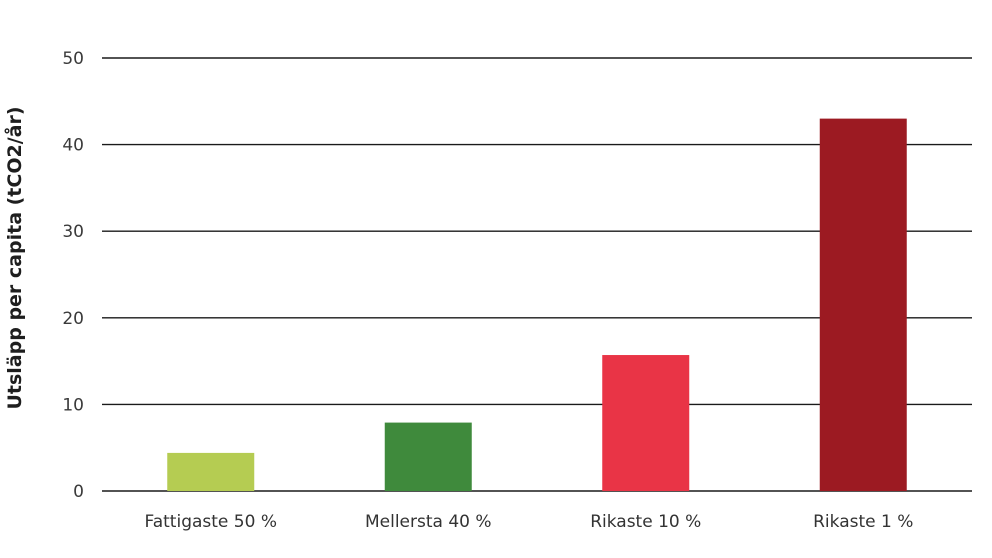 This screenshot has width=992, height=558. I want to click on y-axis-ticks: 0 10 20 30 40 50, so click(73, 275).